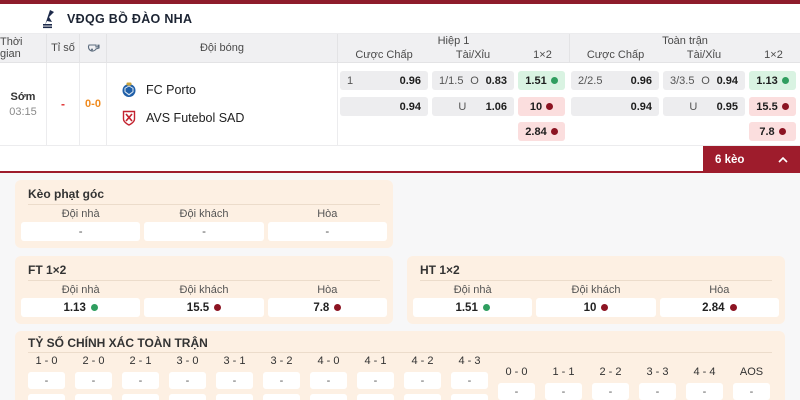  I want to click on ft-over-label: O, so click(705, 80).